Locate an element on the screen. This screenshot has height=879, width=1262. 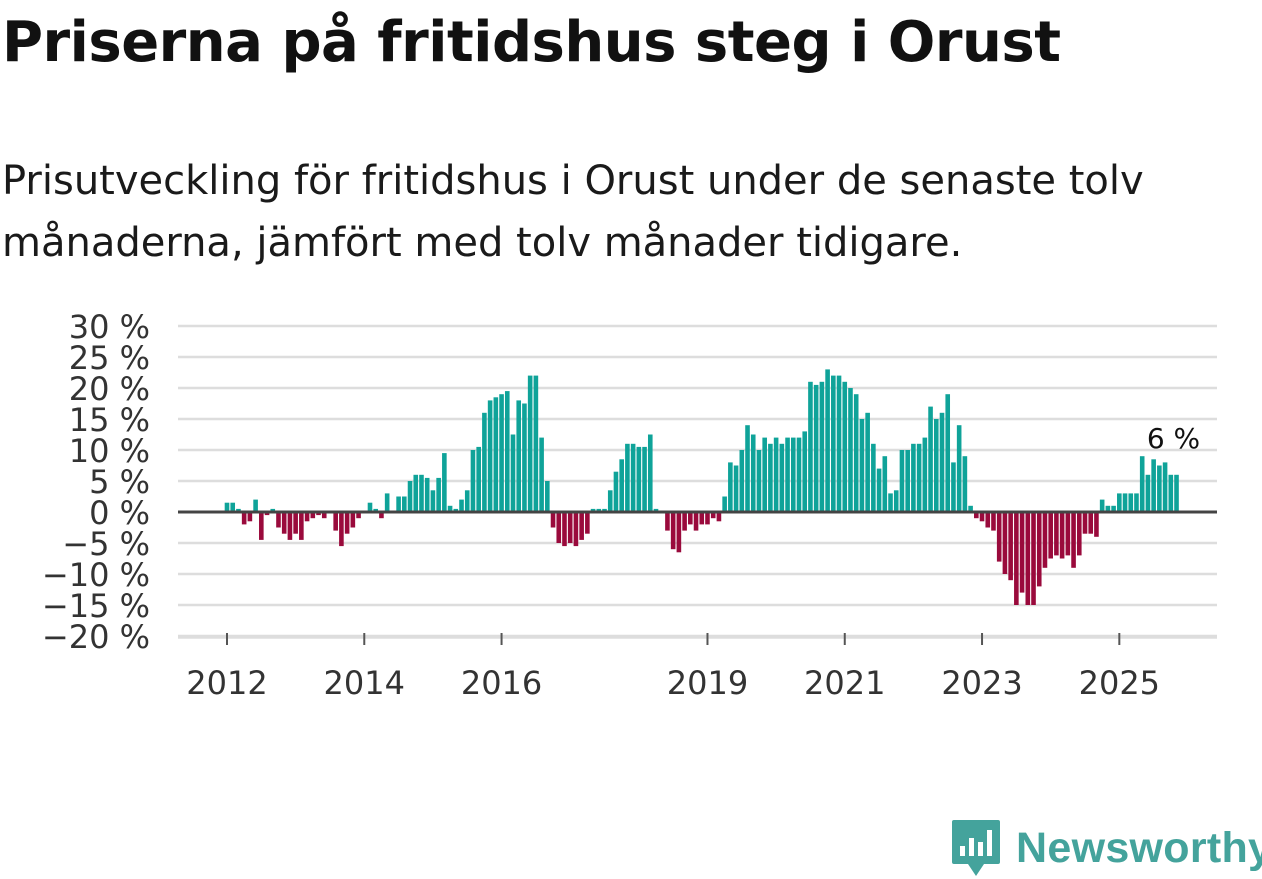
x-tick-label: 2012 is located at coordinates (226, 682).